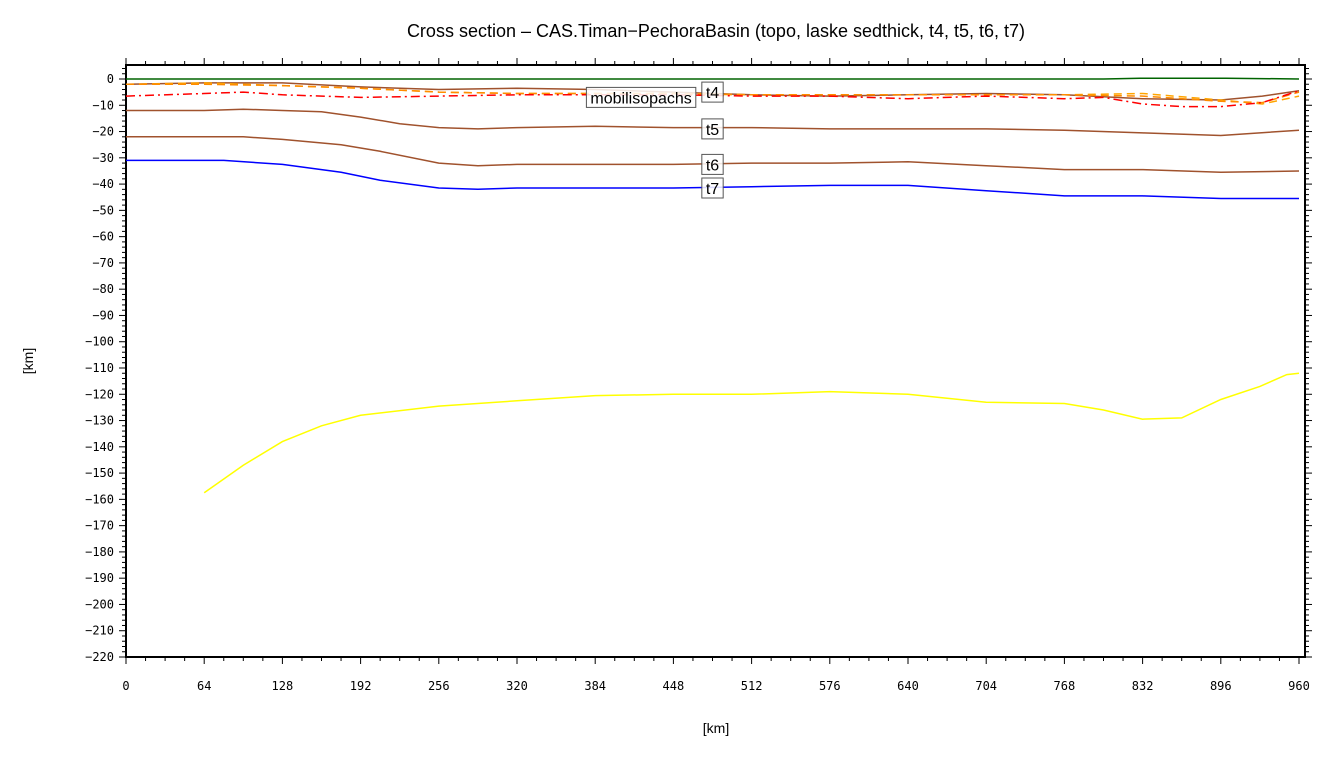  What do you see at coordinates (99, 499) in the screenshot?
I see `y-tick-label: −160` at bounding box center [99, 499].